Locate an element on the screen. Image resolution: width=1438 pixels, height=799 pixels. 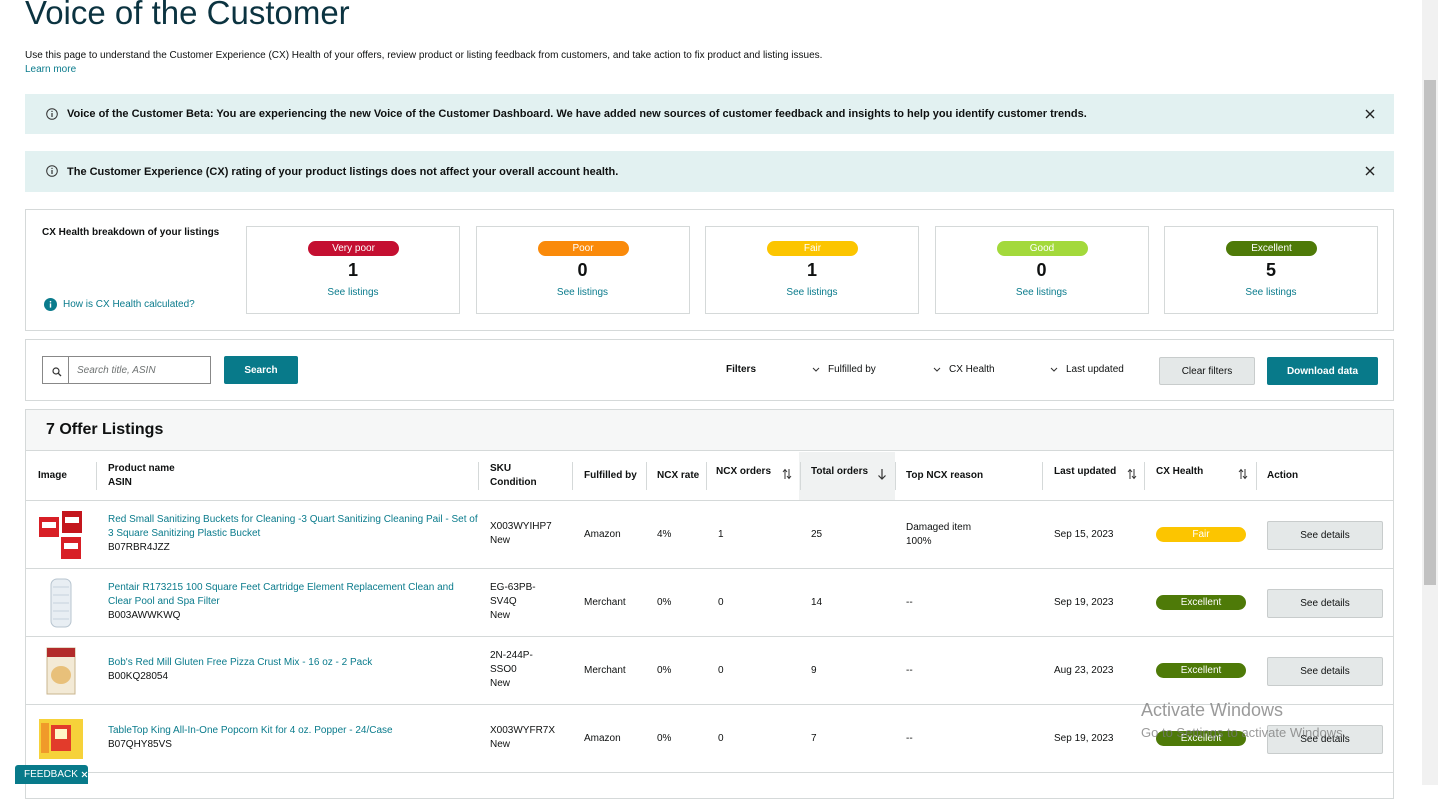
scrollbar is located at coordinates (1430, 392).